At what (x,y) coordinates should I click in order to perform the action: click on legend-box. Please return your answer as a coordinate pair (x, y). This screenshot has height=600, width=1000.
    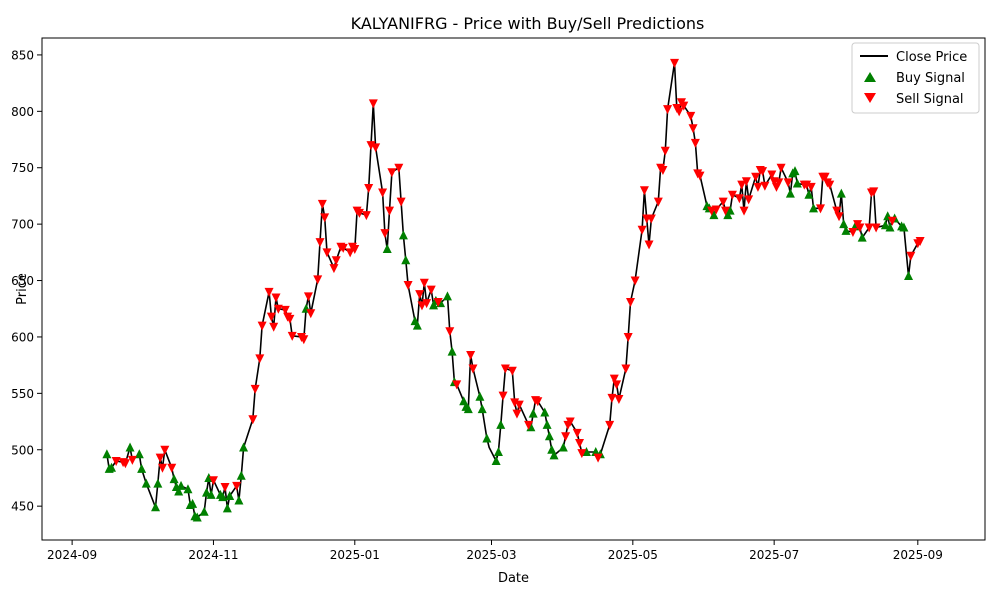
    Looking at the image, I should click on (915, 78).